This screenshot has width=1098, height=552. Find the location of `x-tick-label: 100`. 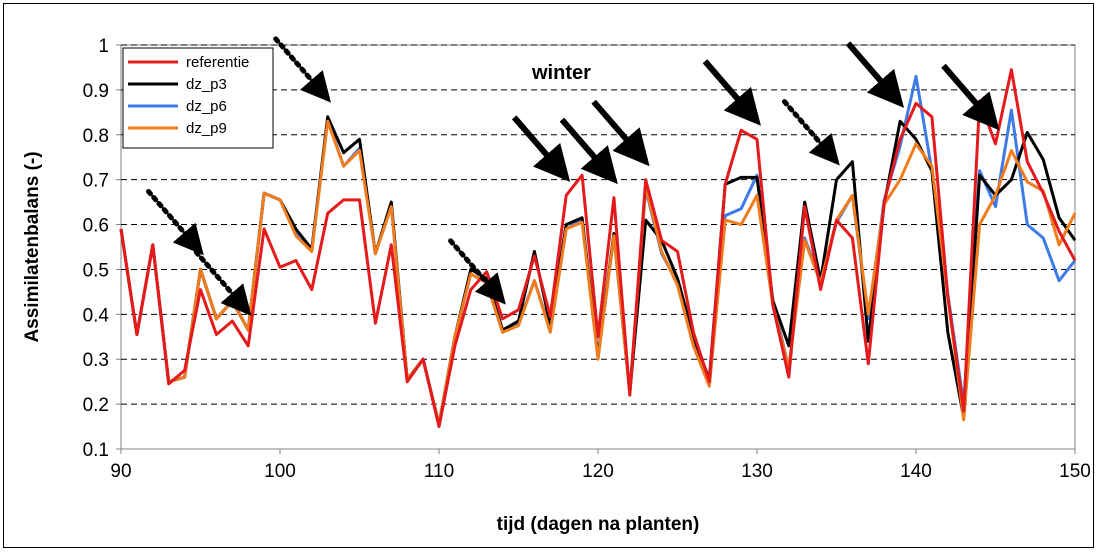

x-tick-label: 100 is located at coordinates (280, 471).